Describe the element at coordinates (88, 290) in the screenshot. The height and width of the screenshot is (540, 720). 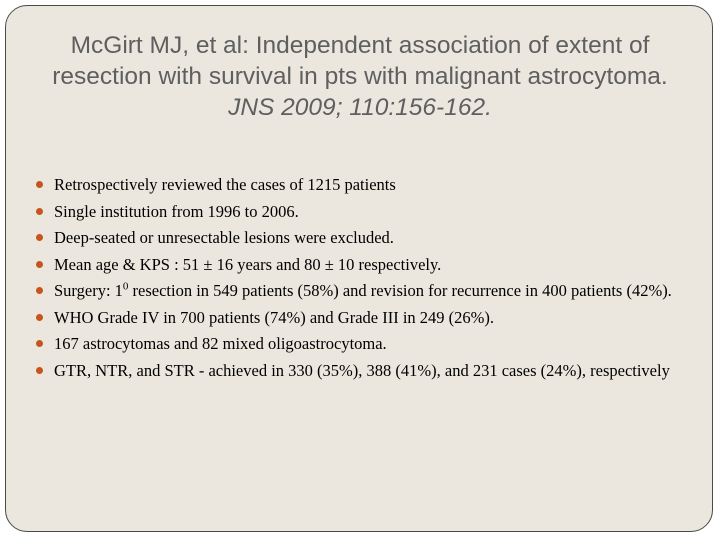
I see `surgery-prefix: Surgery: 1` at that location.